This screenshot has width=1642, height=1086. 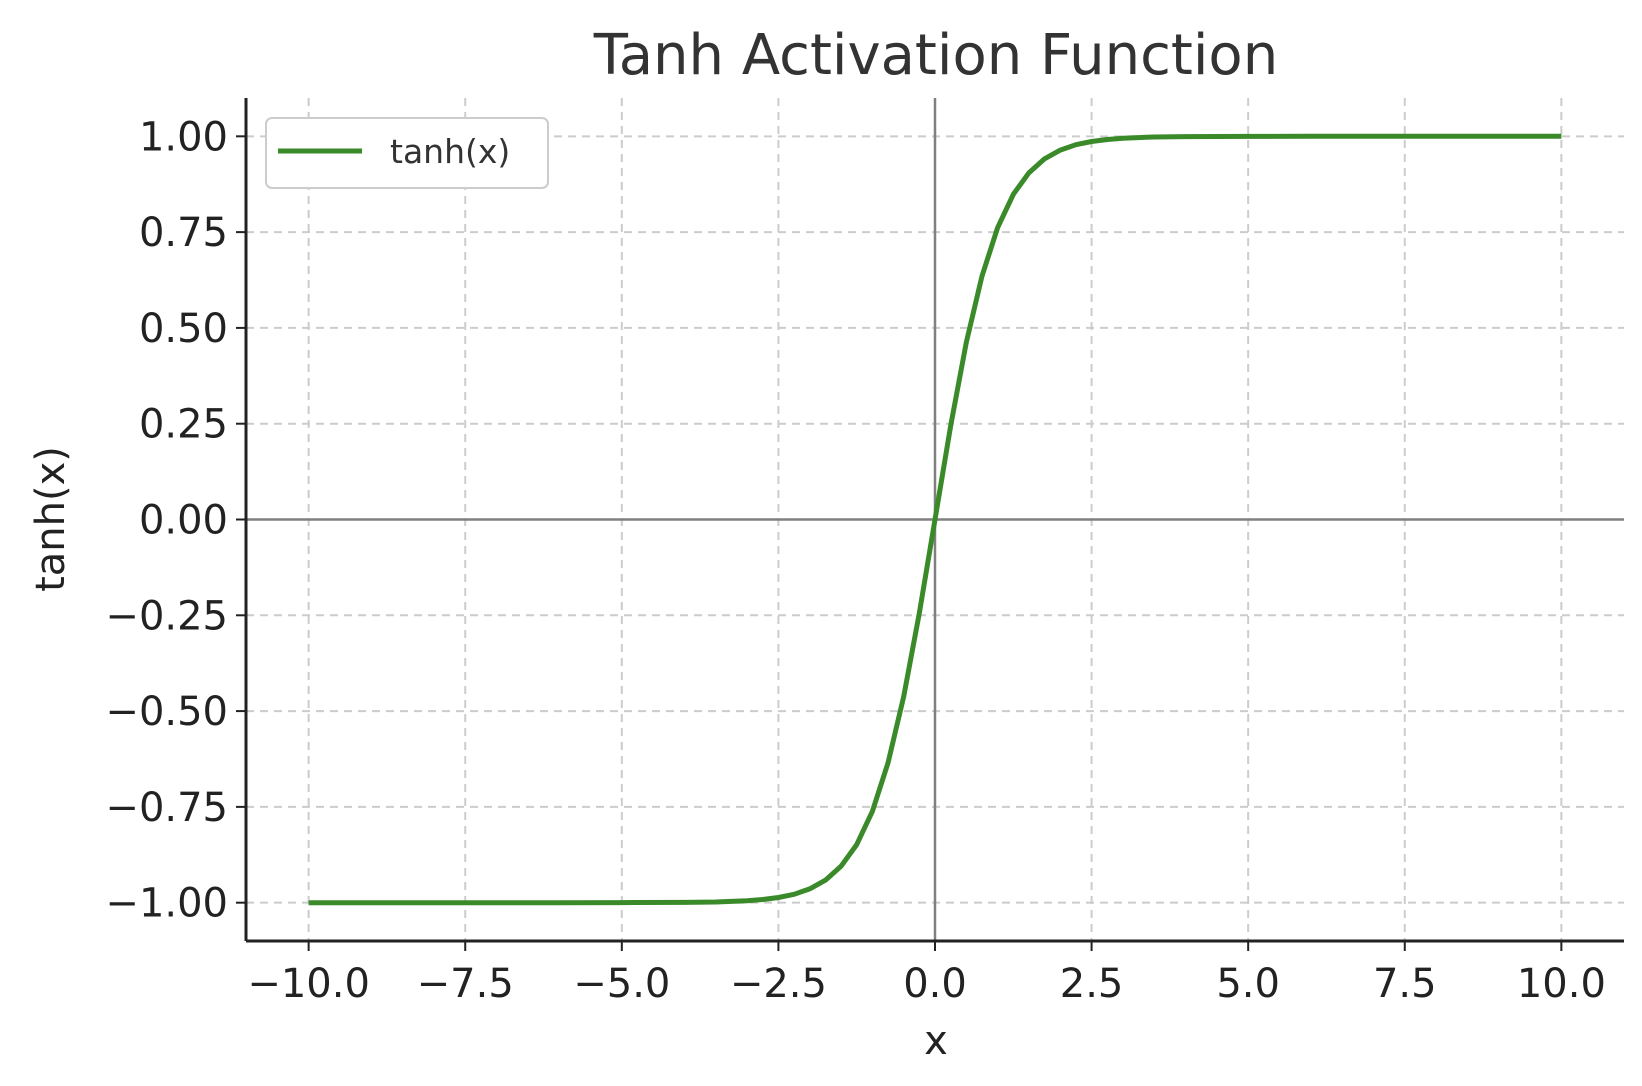 I want to click on legend-box, so click(x=407, y=153).